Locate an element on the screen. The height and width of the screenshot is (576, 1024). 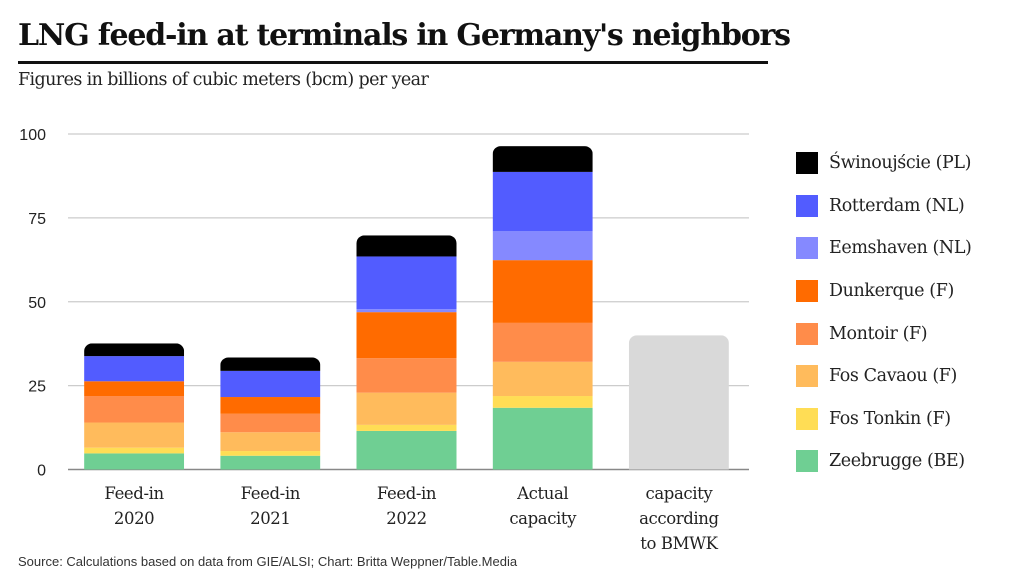
legend-label: Zeebrugge (BE) is located at coordinates (897, 461).